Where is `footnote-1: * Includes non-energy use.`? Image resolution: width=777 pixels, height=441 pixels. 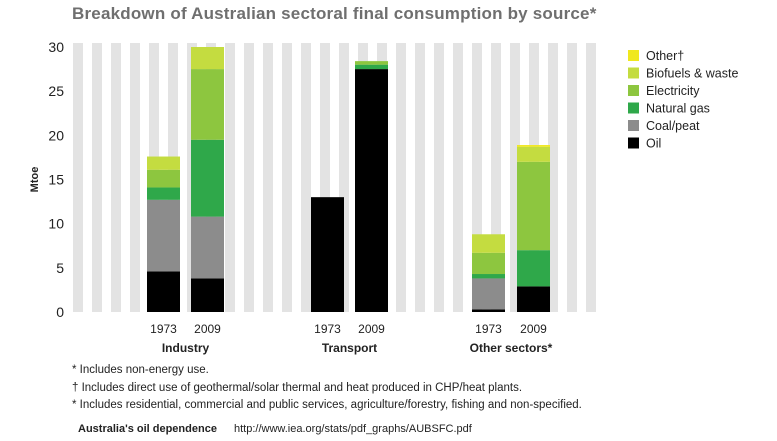
footnote-1: * Includes non-energy use. is located at coordinates (140, 370).